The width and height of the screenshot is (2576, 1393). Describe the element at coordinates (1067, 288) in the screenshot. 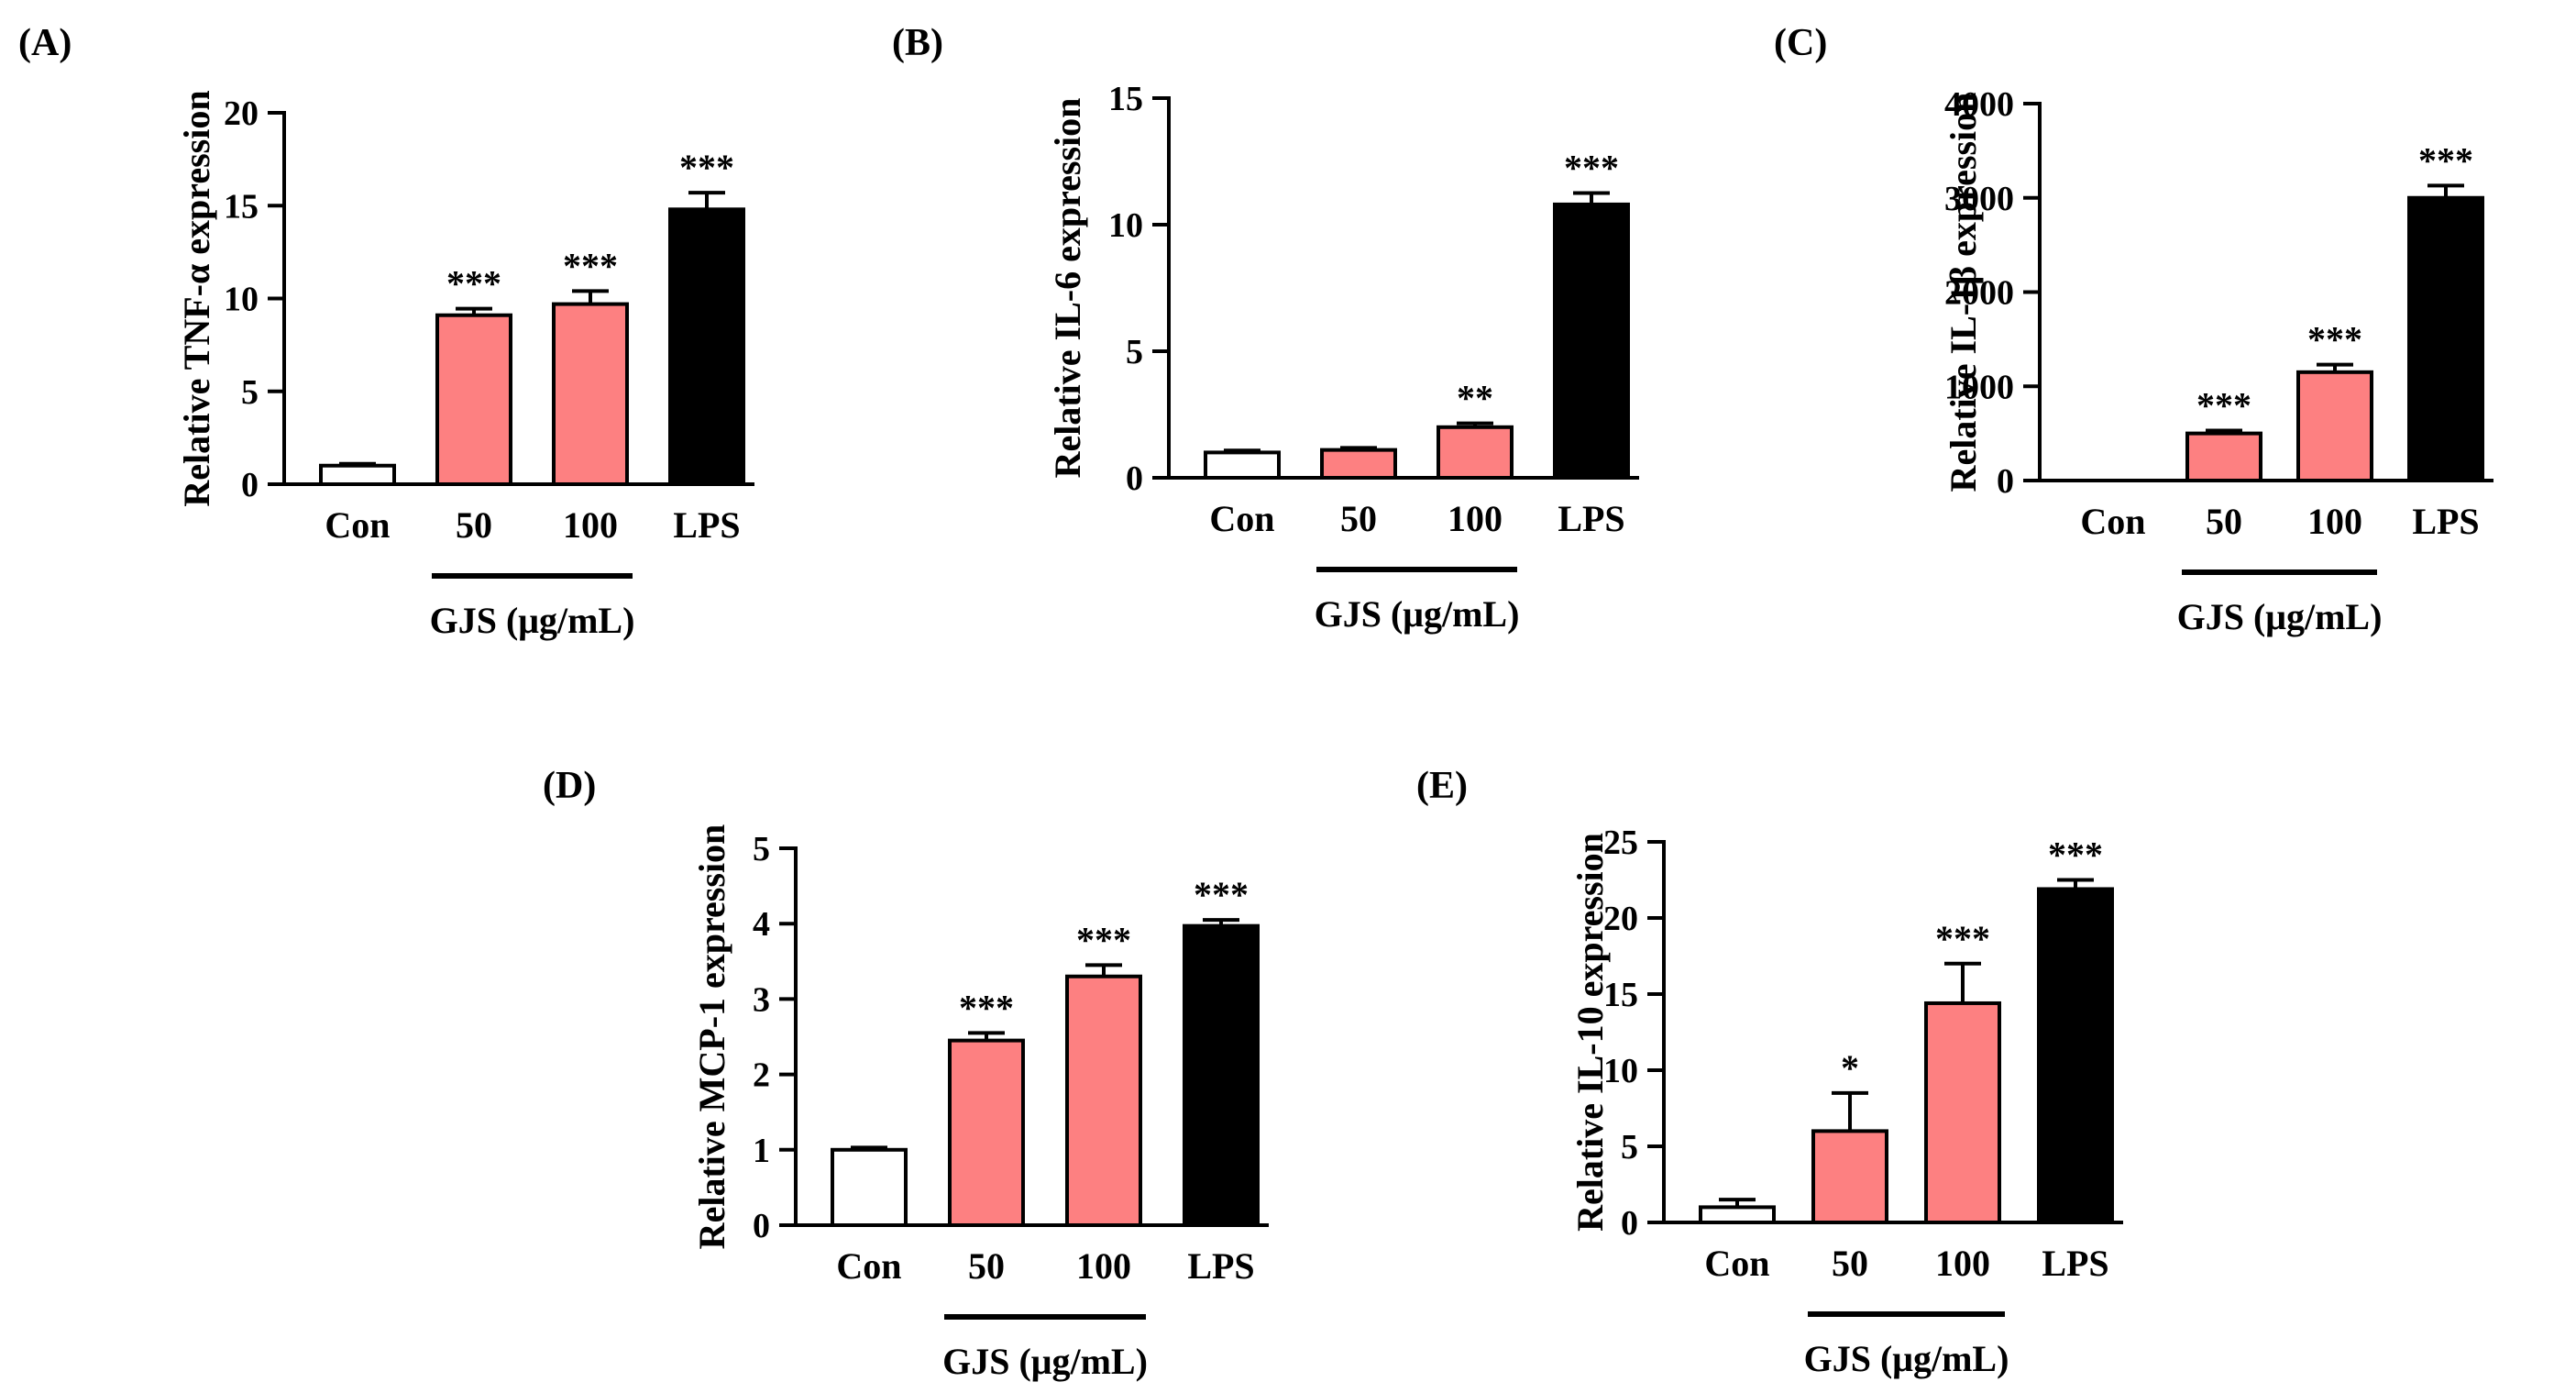

I see `y-axis-label: Relative IL-6 expression` at that location.